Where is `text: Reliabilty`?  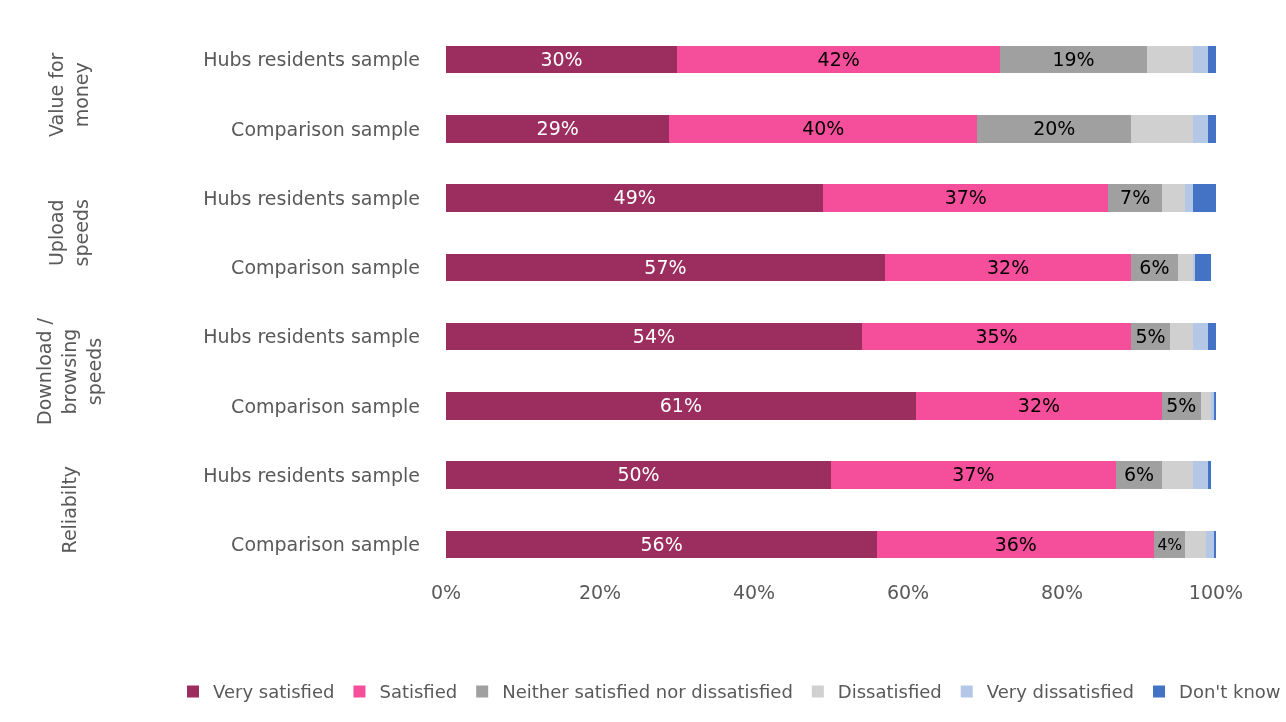 text: Reliabilty is located at coordinates (68, 509).